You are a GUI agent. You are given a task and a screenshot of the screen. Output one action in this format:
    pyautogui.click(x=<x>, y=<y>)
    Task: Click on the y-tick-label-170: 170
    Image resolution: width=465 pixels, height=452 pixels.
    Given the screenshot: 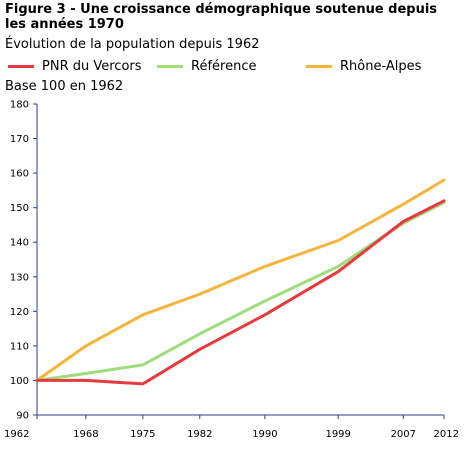 What is the action you would take?
    pyautogui.click(x=19, y=139)
    